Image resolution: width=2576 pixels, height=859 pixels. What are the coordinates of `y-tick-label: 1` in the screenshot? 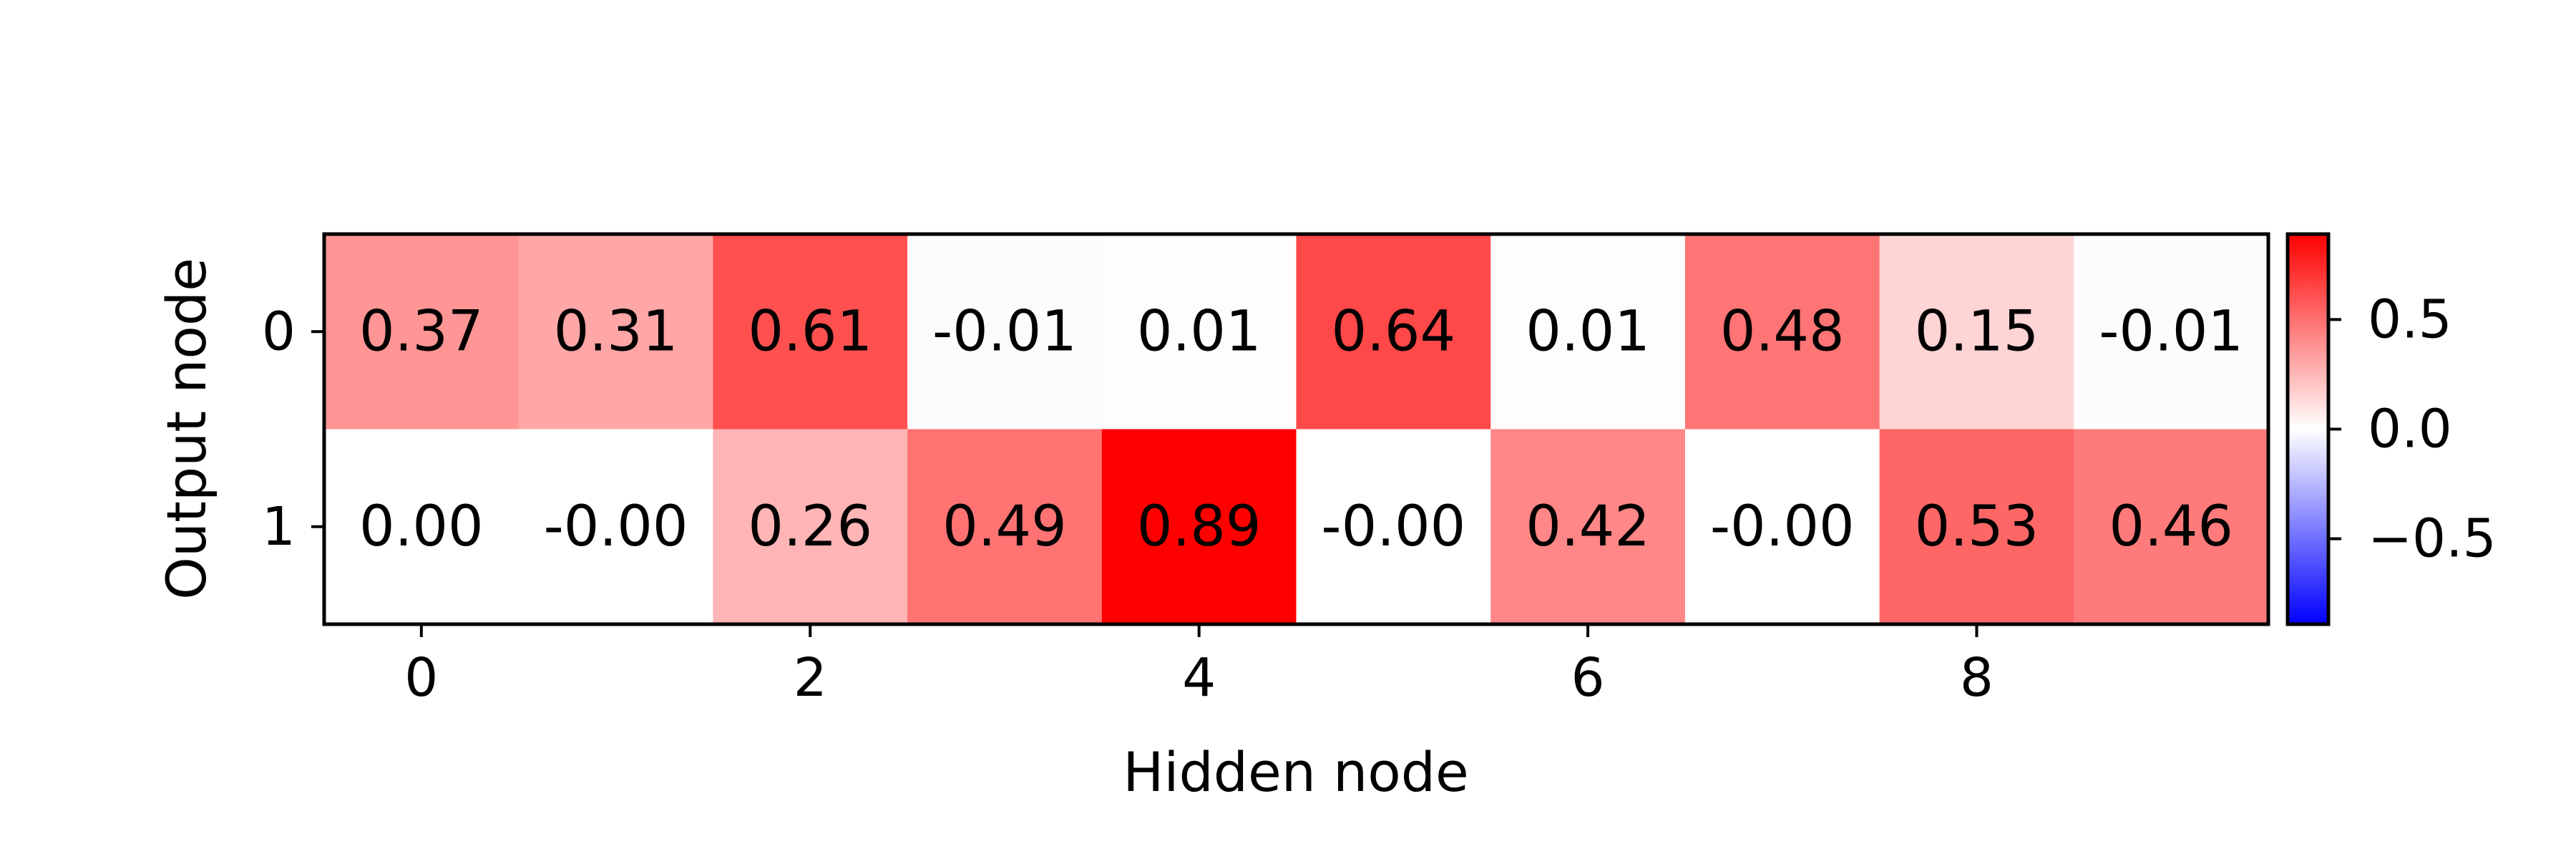 It's located at (279, 527).